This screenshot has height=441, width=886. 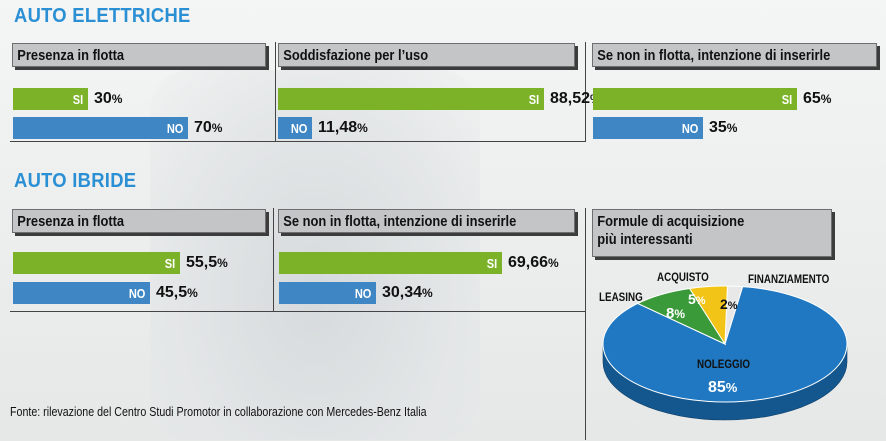 What do you see at coordinates (207, 262) in the screenshot?
I see `bar-value-label: 55,5%` at bounding box center [207, 262].